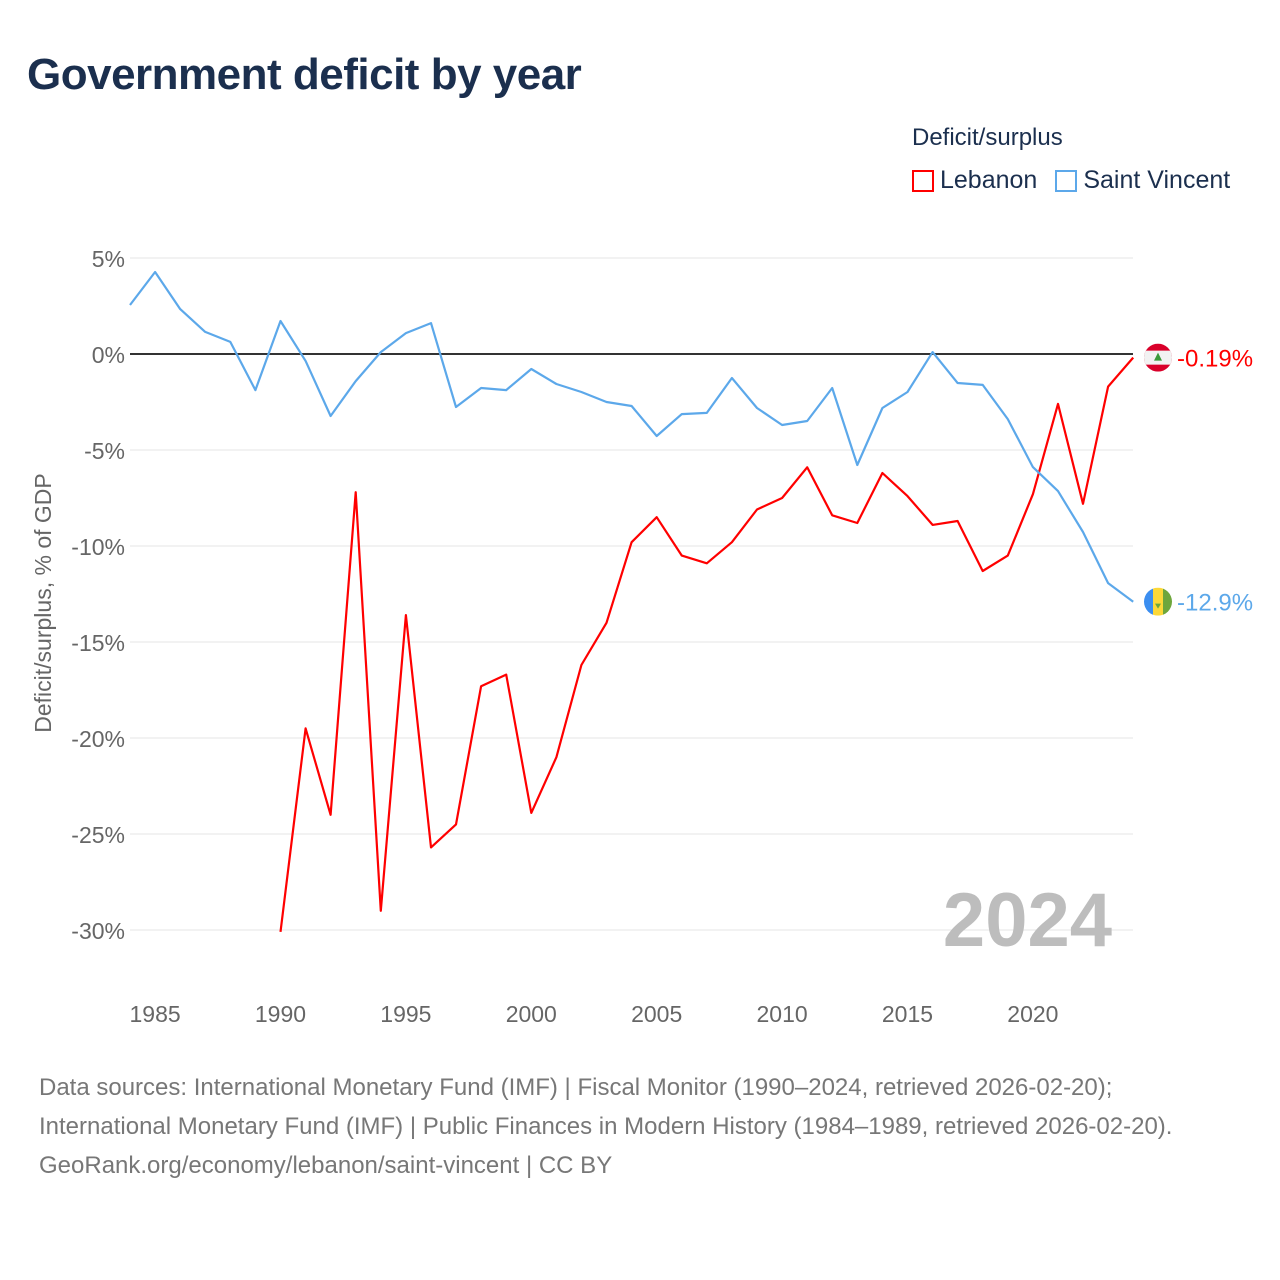  Describe the element at coordinates (98, 739) in the screenshot. I see `y-tick-label: -20%` at that location.